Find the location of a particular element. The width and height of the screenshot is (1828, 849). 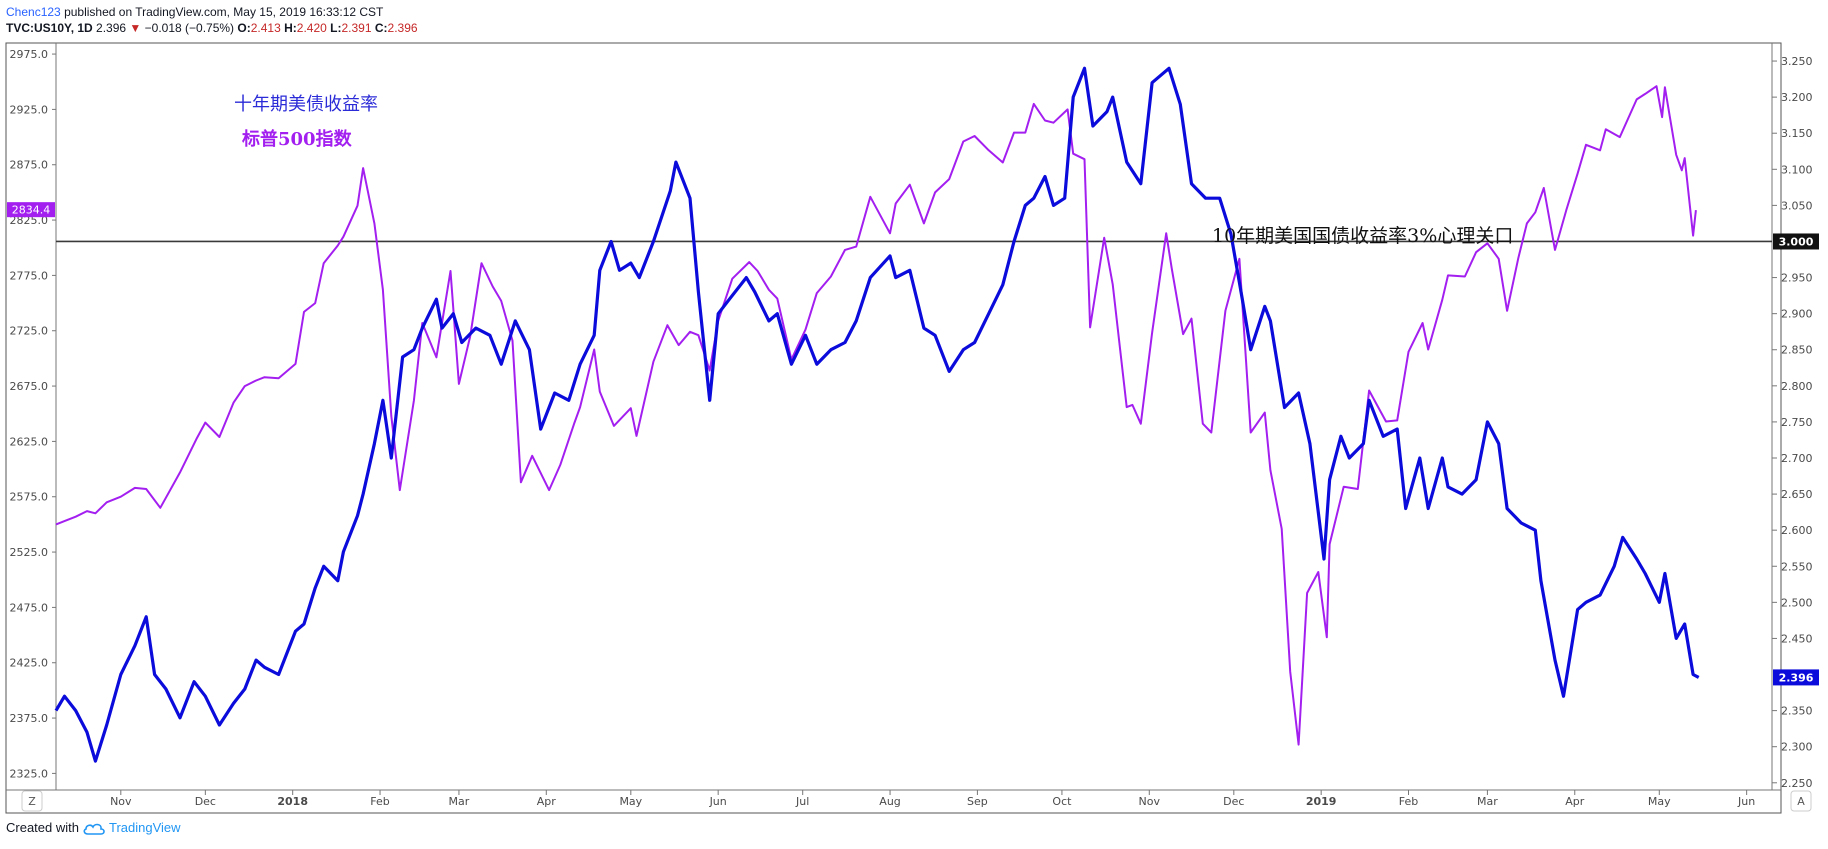

left-tick-label: 2975.0 is located at coordinates (29, 54).